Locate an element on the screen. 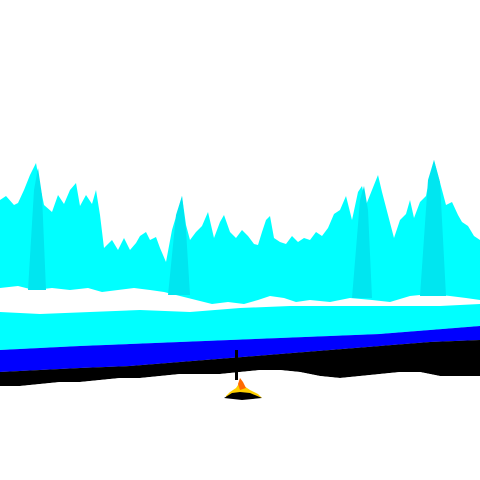 This screenshot has width=480, height=480. ice-shelf is located at coordinates (240, 327).